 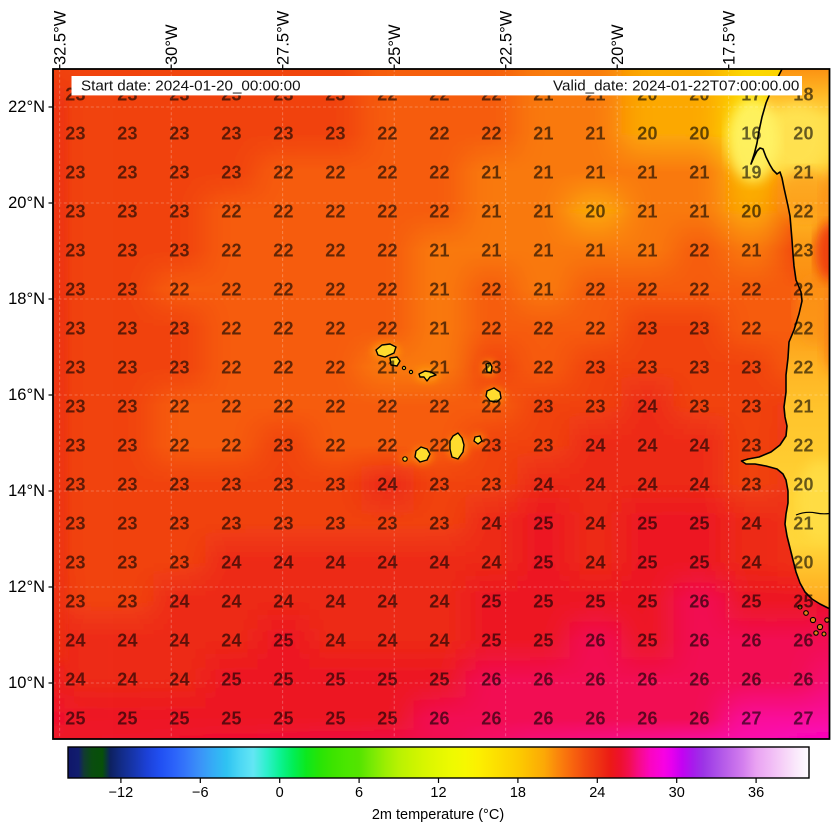 What do you see at coordinates (730, 37) in the screenshot?
I see `svg-text: 17.5°W` at bounding box center [730, 37].